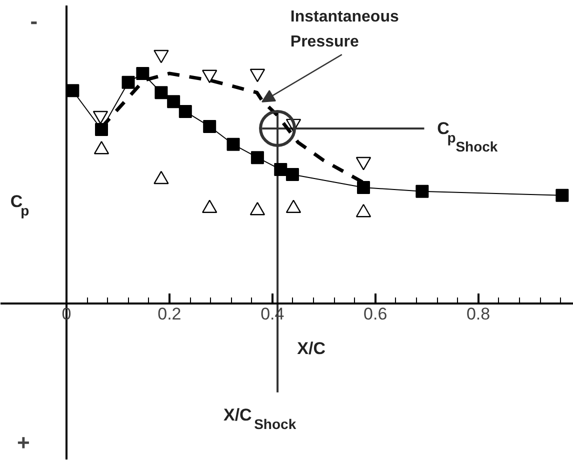 The image size is (573, 464). What do you see at coordinates (478, 314) in the screenshot?
I see `x-tick-label: 0.8` at bounding box center [478, 314].